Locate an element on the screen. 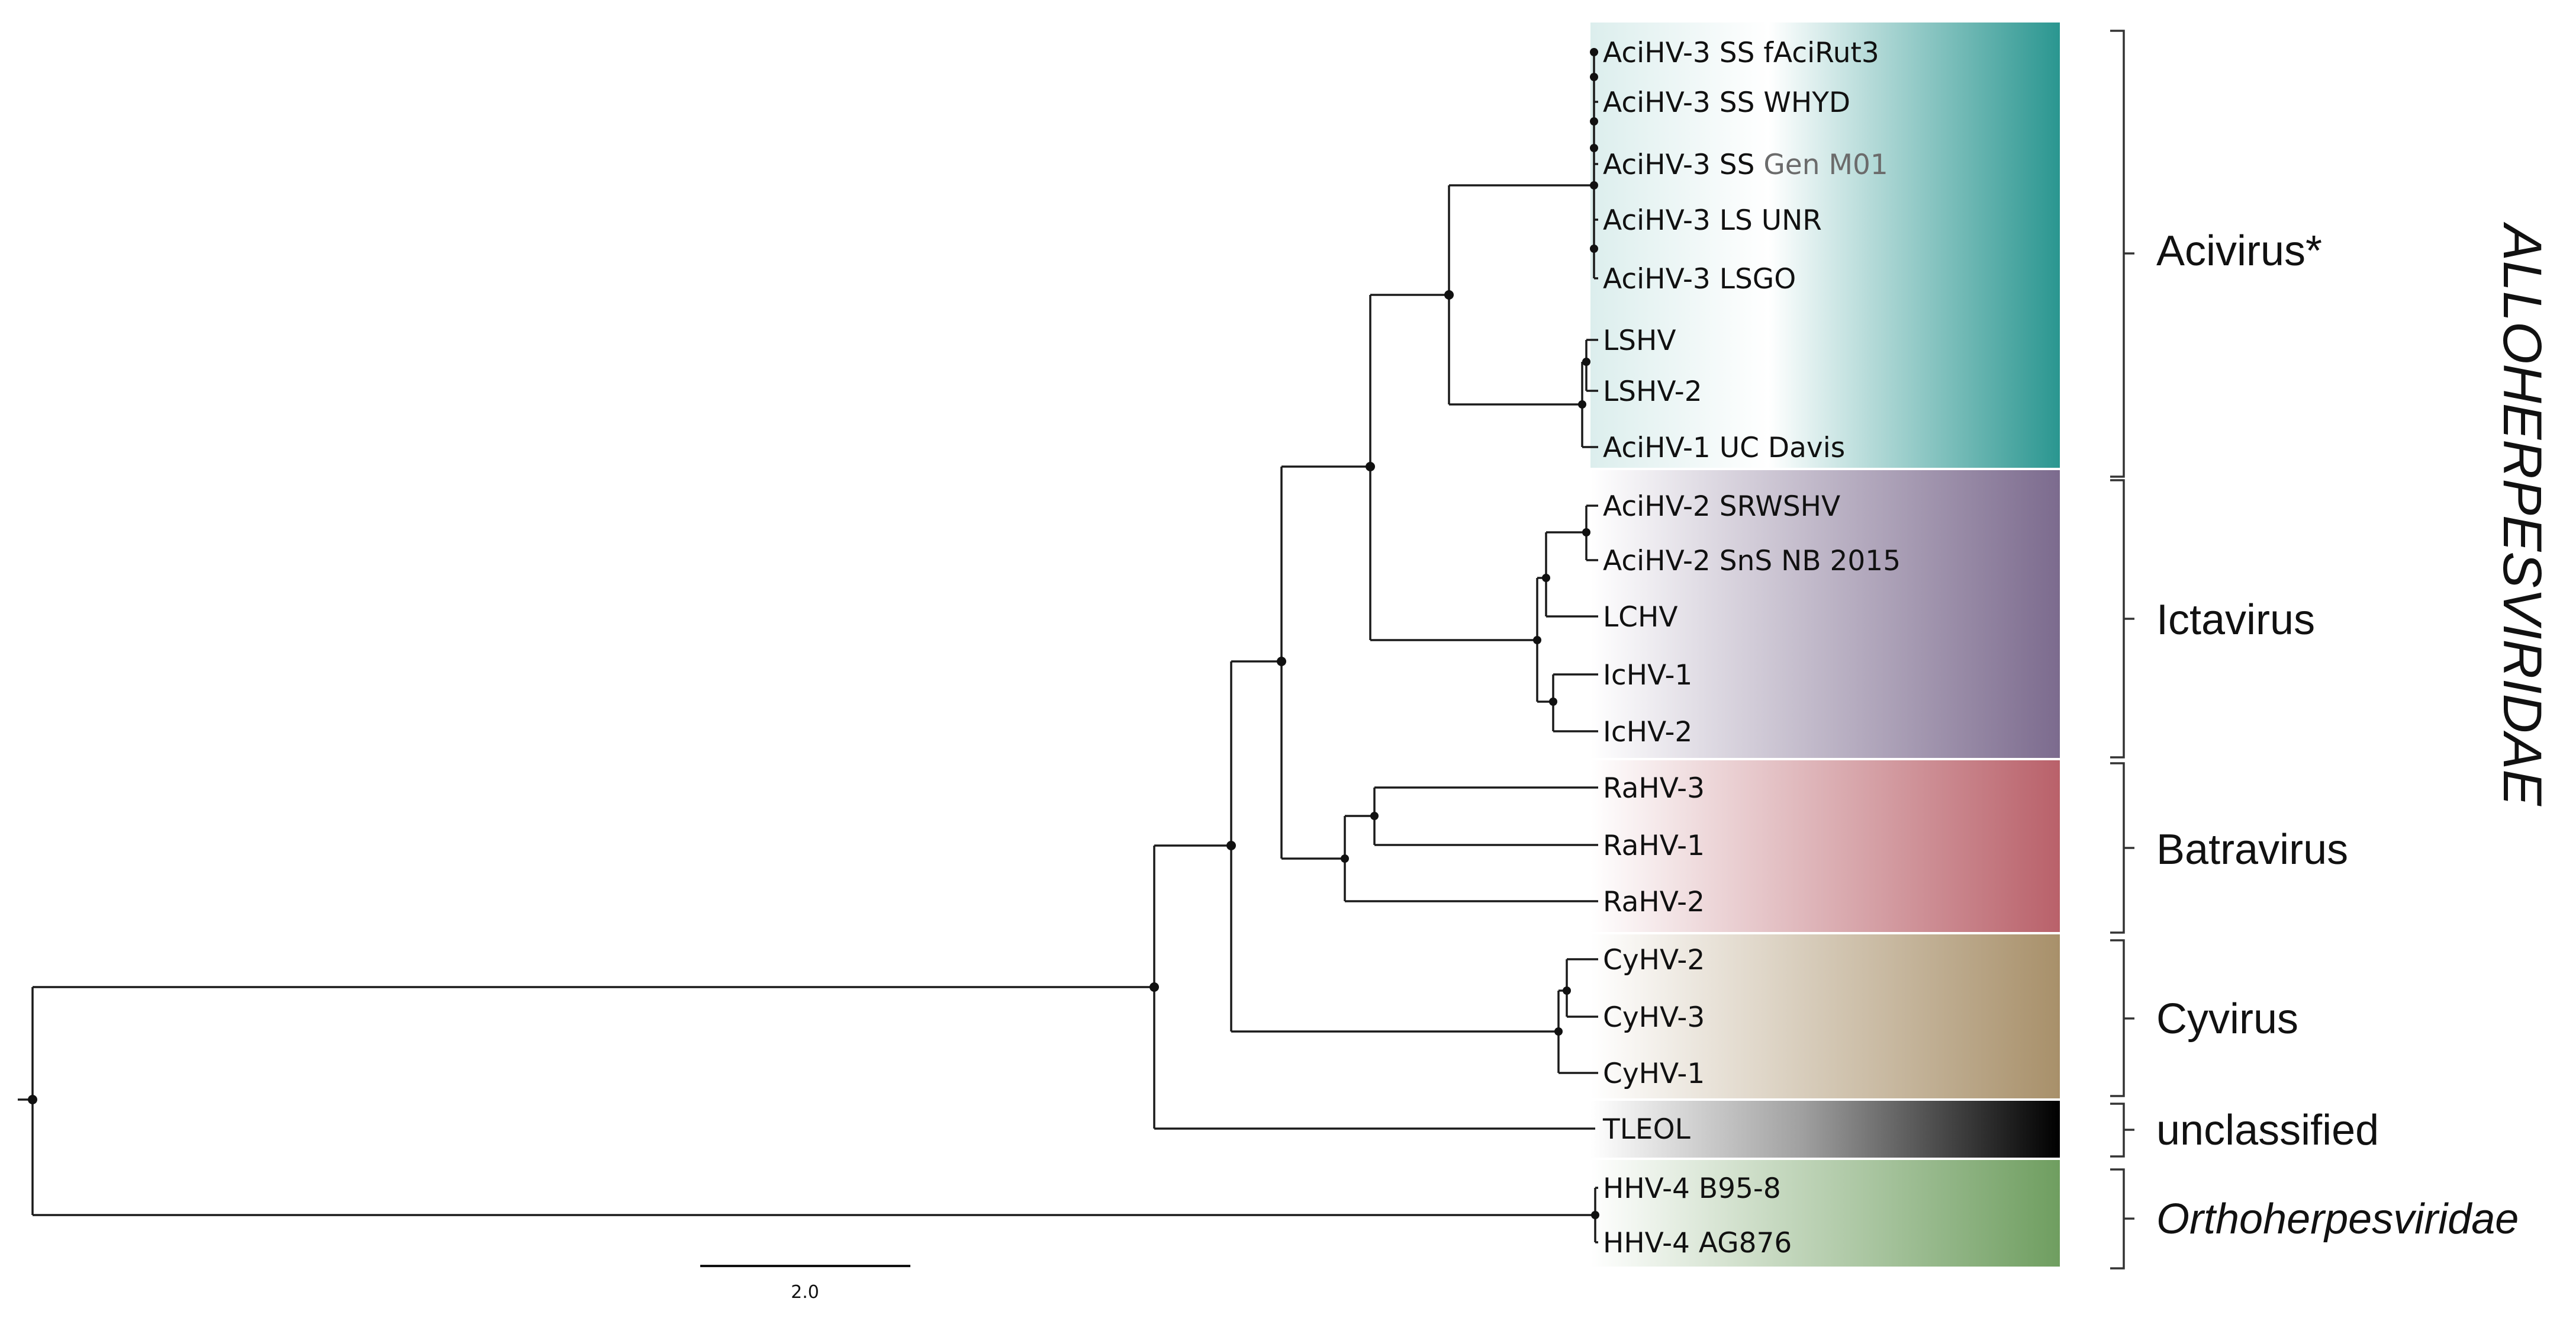  taxon-label: IcHV-1 is located at coordinates (1648, 675).